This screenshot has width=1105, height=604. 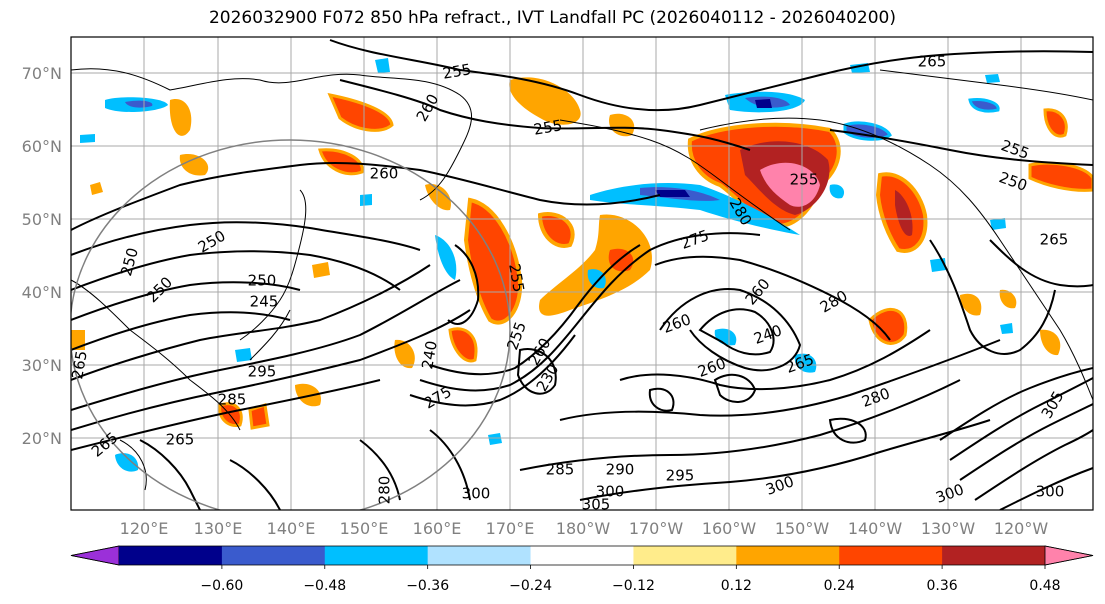 I want to click on colorbar-tick-label: −0.60, so click(x=221, y=586).